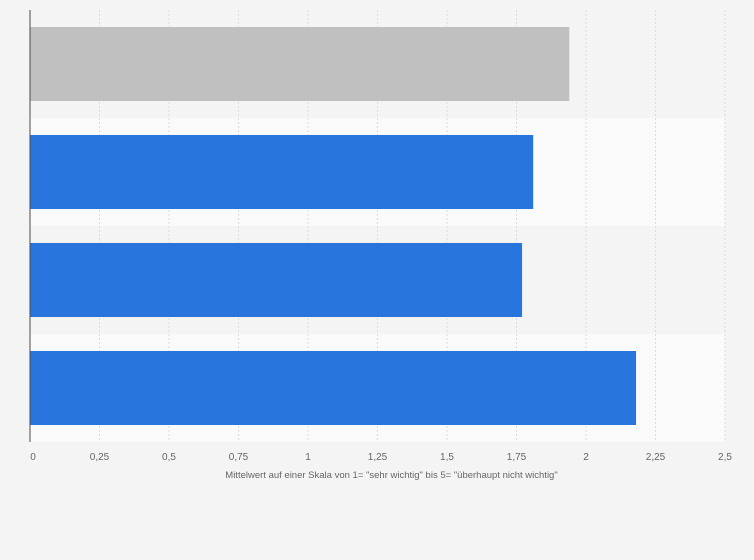 The image size is (754, 560). I want to click on x-tick-label: 0,25, so click(100, 457).